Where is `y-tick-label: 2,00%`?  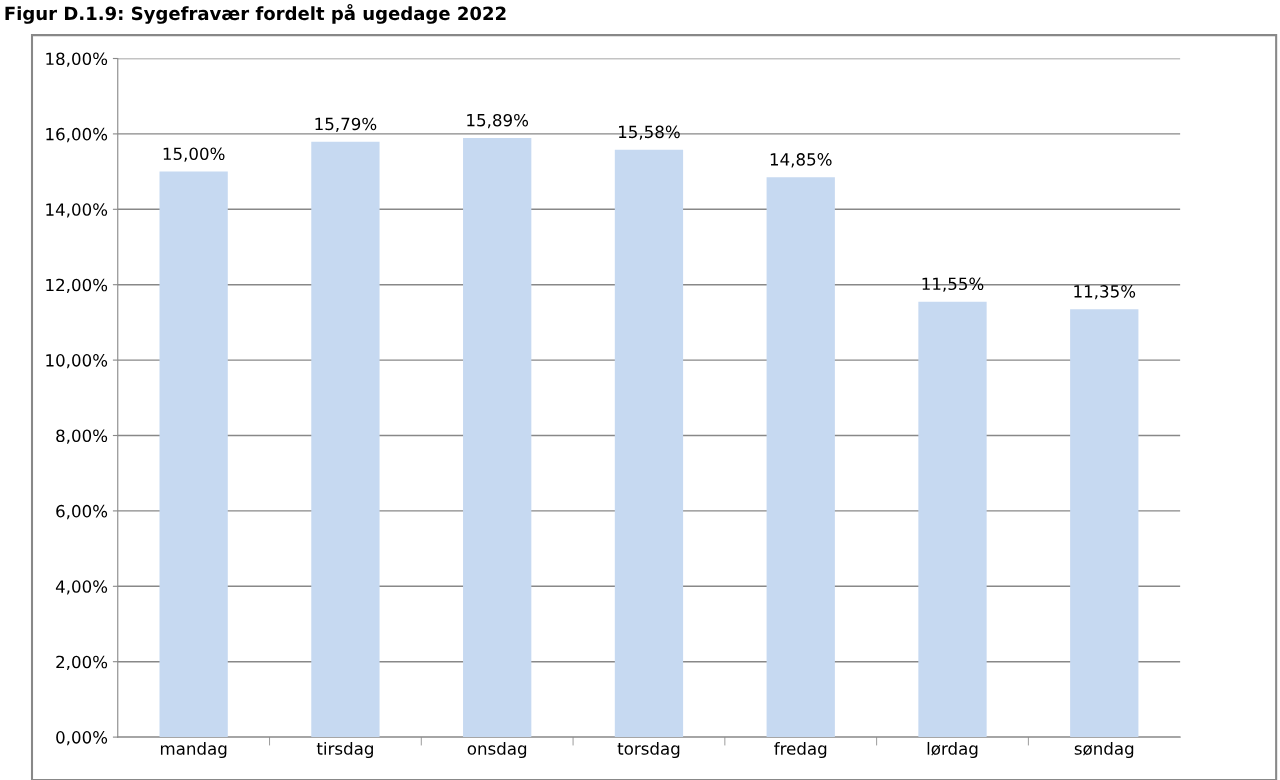
y-tick-label: 2,00% is located at coordinates (82, 662).